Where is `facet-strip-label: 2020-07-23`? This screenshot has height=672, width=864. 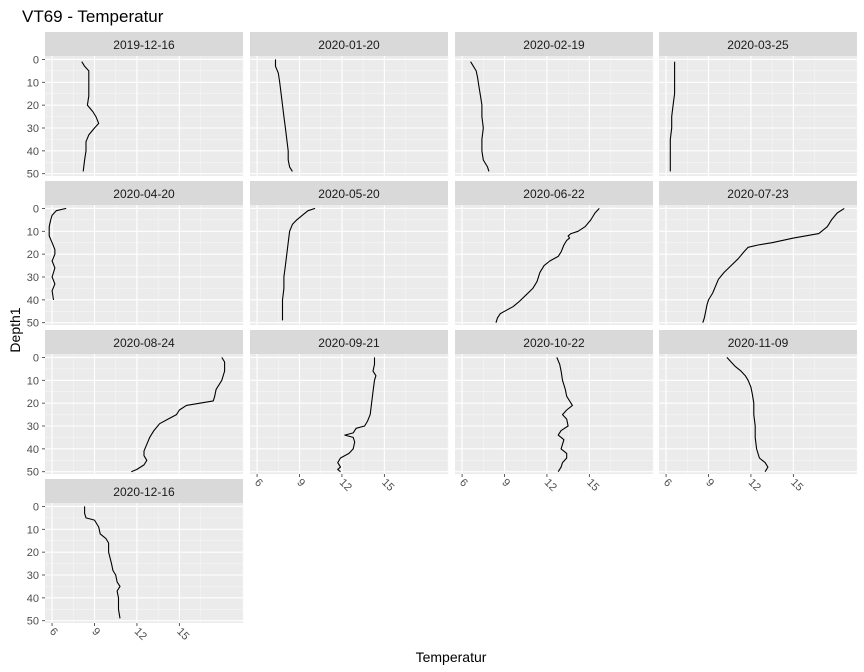 facet-strip-label: 2020-07-23 is located at coordinates (758, 194).